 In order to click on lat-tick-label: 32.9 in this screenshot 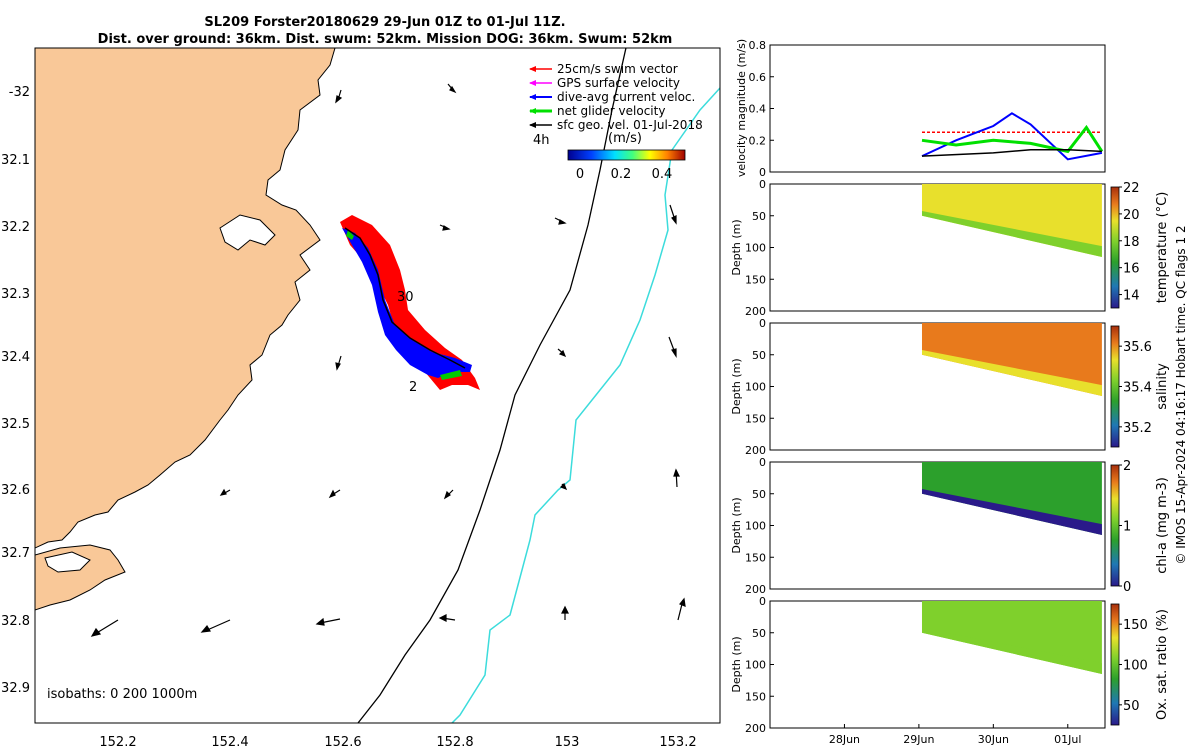, I will do `click(15, 688)`.